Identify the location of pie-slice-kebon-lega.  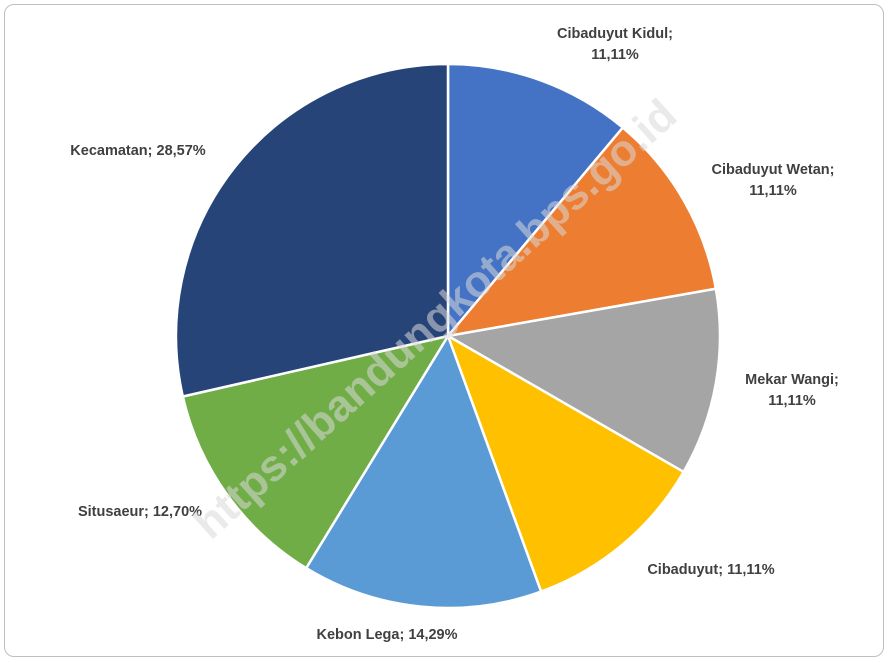
(423, 472).